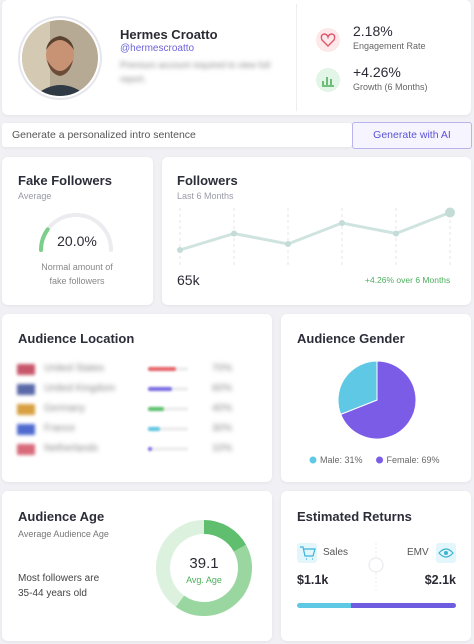 The image size is (474, 644). Describe the element at coordinates (204, 580) in the screenshot. I see `age-average-label: Avg. Age` at that location.